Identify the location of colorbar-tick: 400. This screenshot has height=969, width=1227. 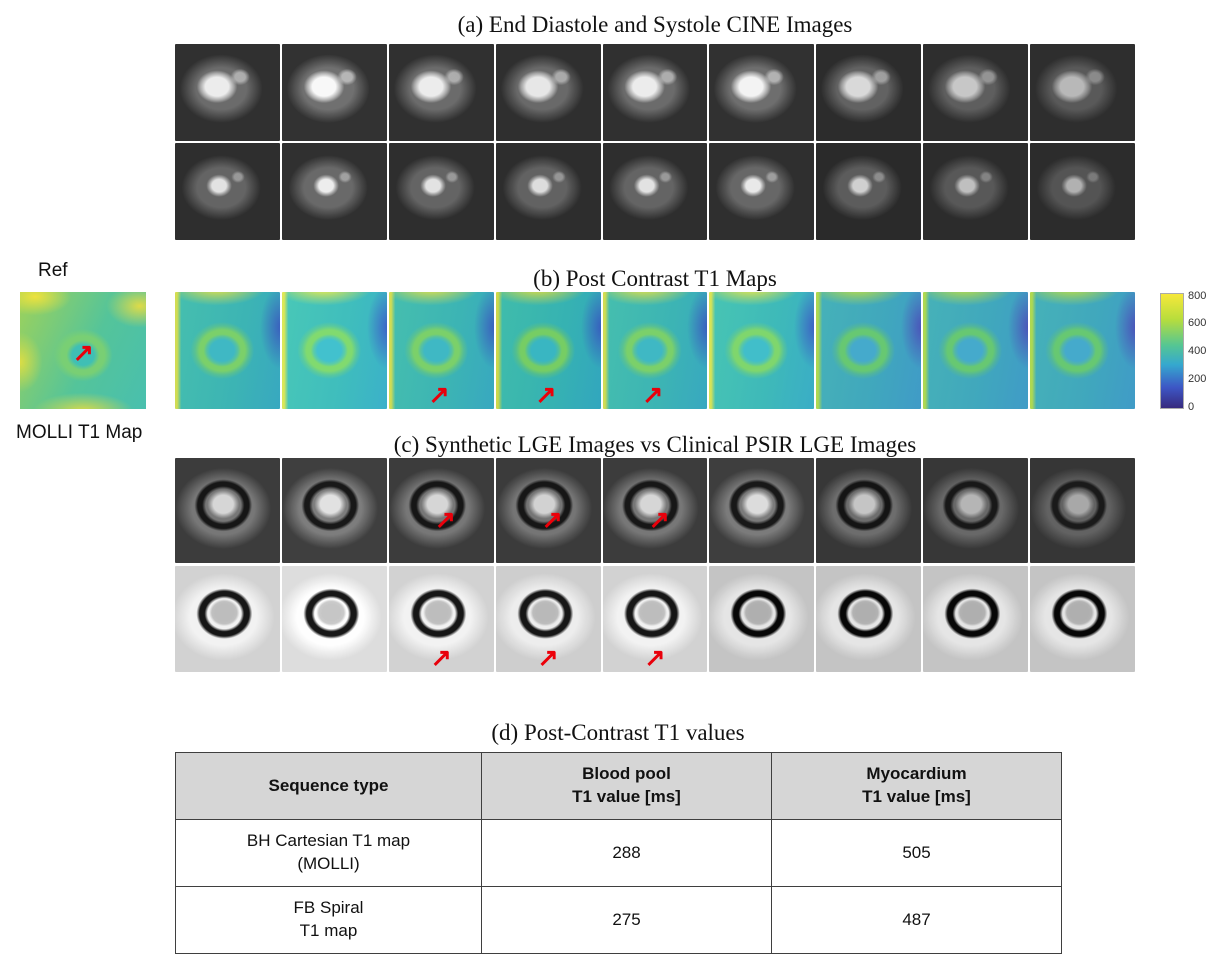
(1197, 351).